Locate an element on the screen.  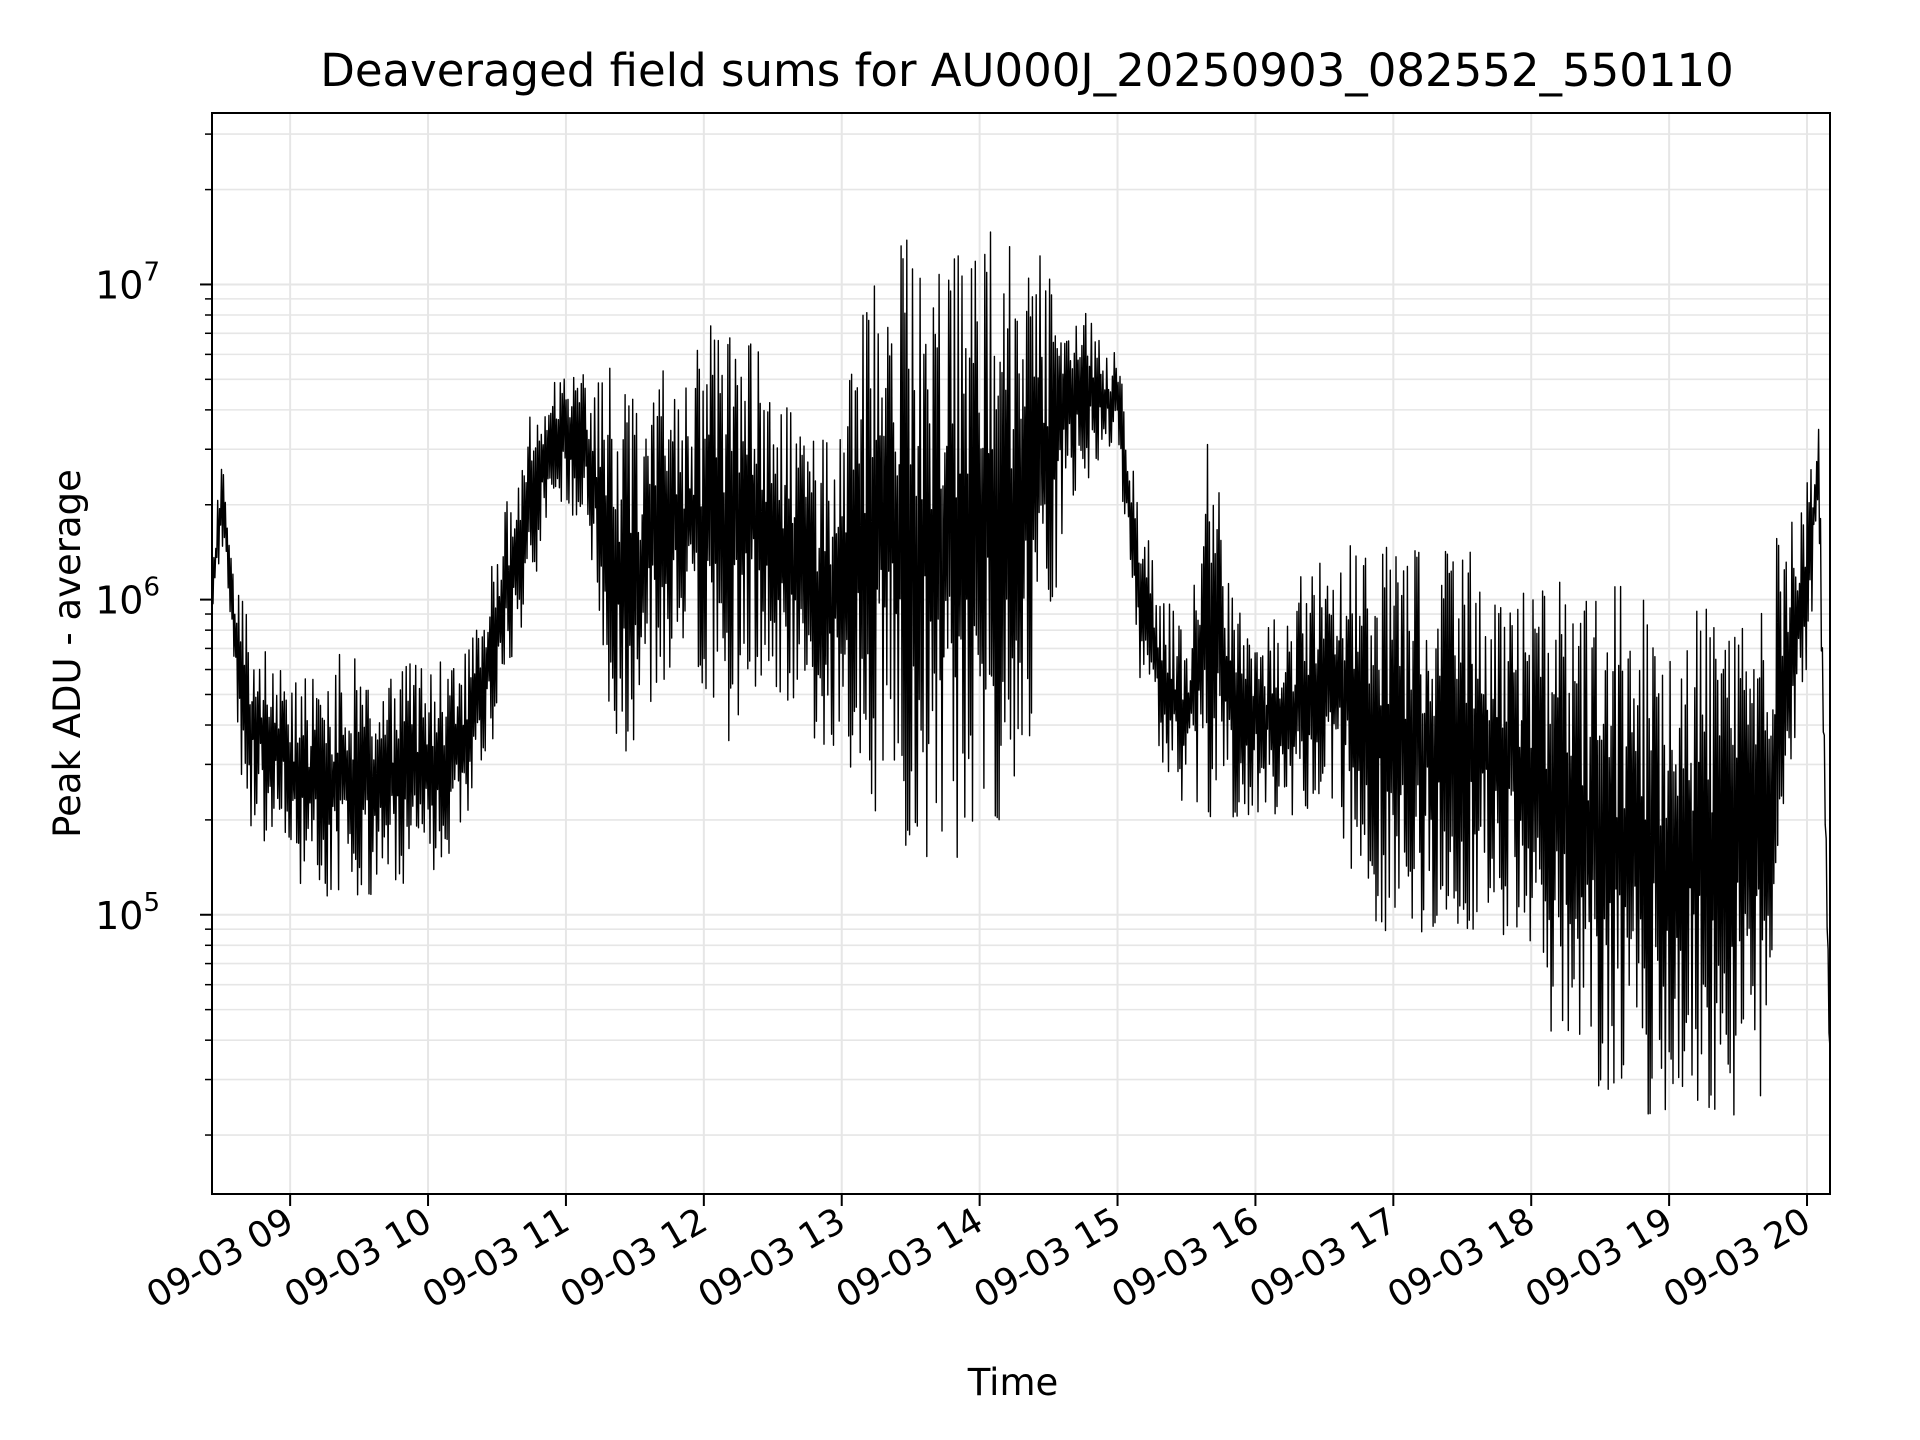
y-tick-exponent: 7 is located at coordinates (151, 272).